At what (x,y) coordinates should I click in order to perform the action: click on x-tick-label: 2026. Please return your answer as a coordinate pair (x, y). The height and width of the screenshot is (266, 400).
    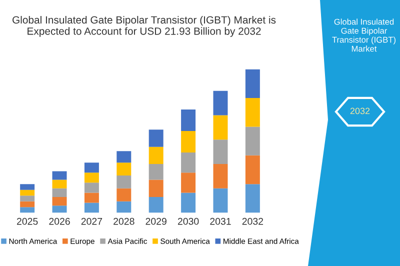
    Looking at the image, I should click on (59, 221).